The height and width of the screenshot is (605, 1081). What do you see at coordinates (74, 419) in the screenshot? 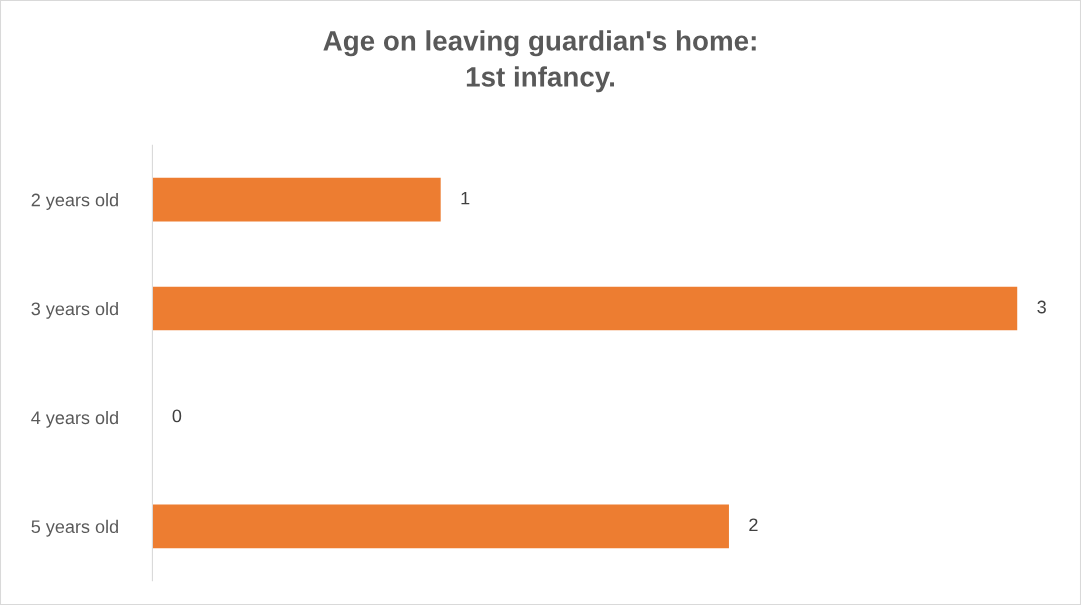
I see `y-tick-label: 4 years old` at bounding box center [74, 419].